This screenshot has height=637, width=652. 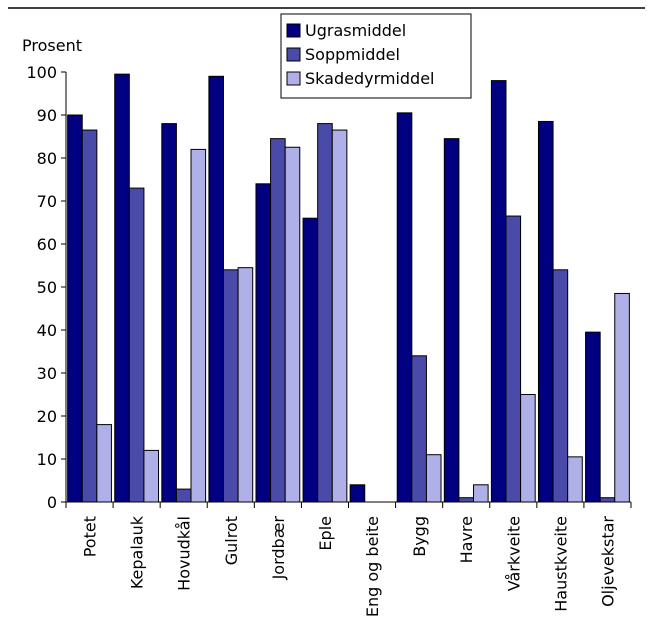 What do you see at coordinates (198, 325) in the screenshot?
I see `bar-Skadedyrmiddel-Hovudkål` at bounding box center [198, 325].